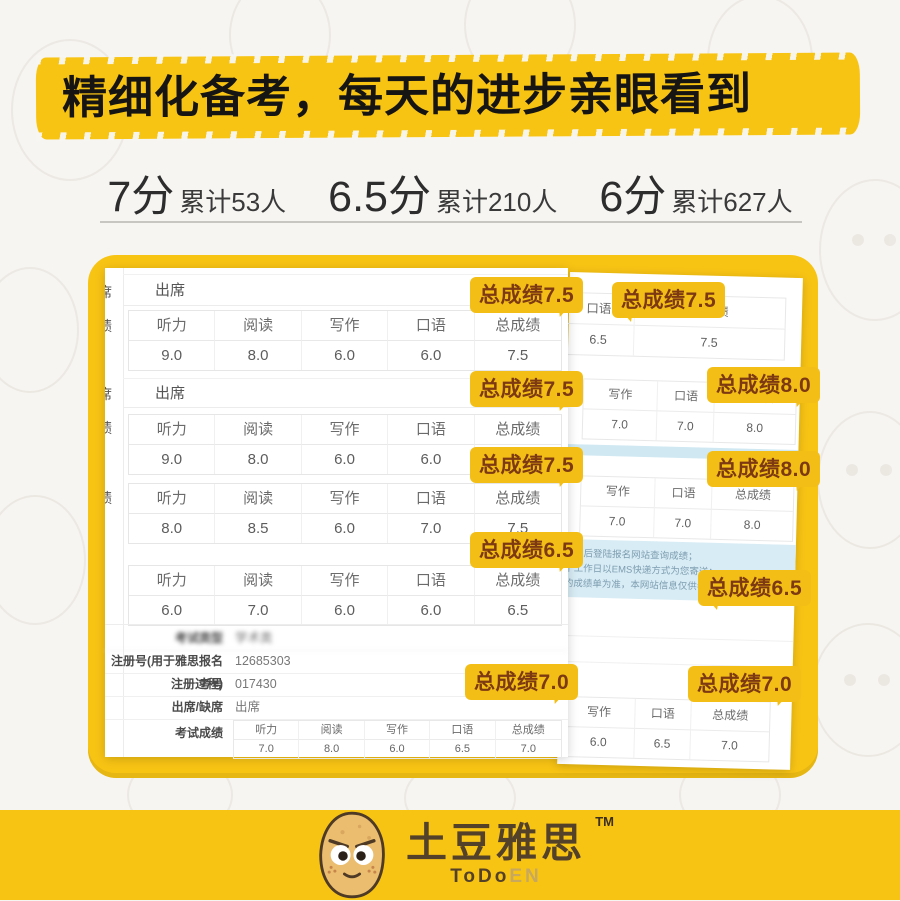 The width and height of the screenshot is (900, 901). What do you see at coordinates (248, 707) in the screenshot?
I see `form-value: 出席` at bounding box center [248, 707].